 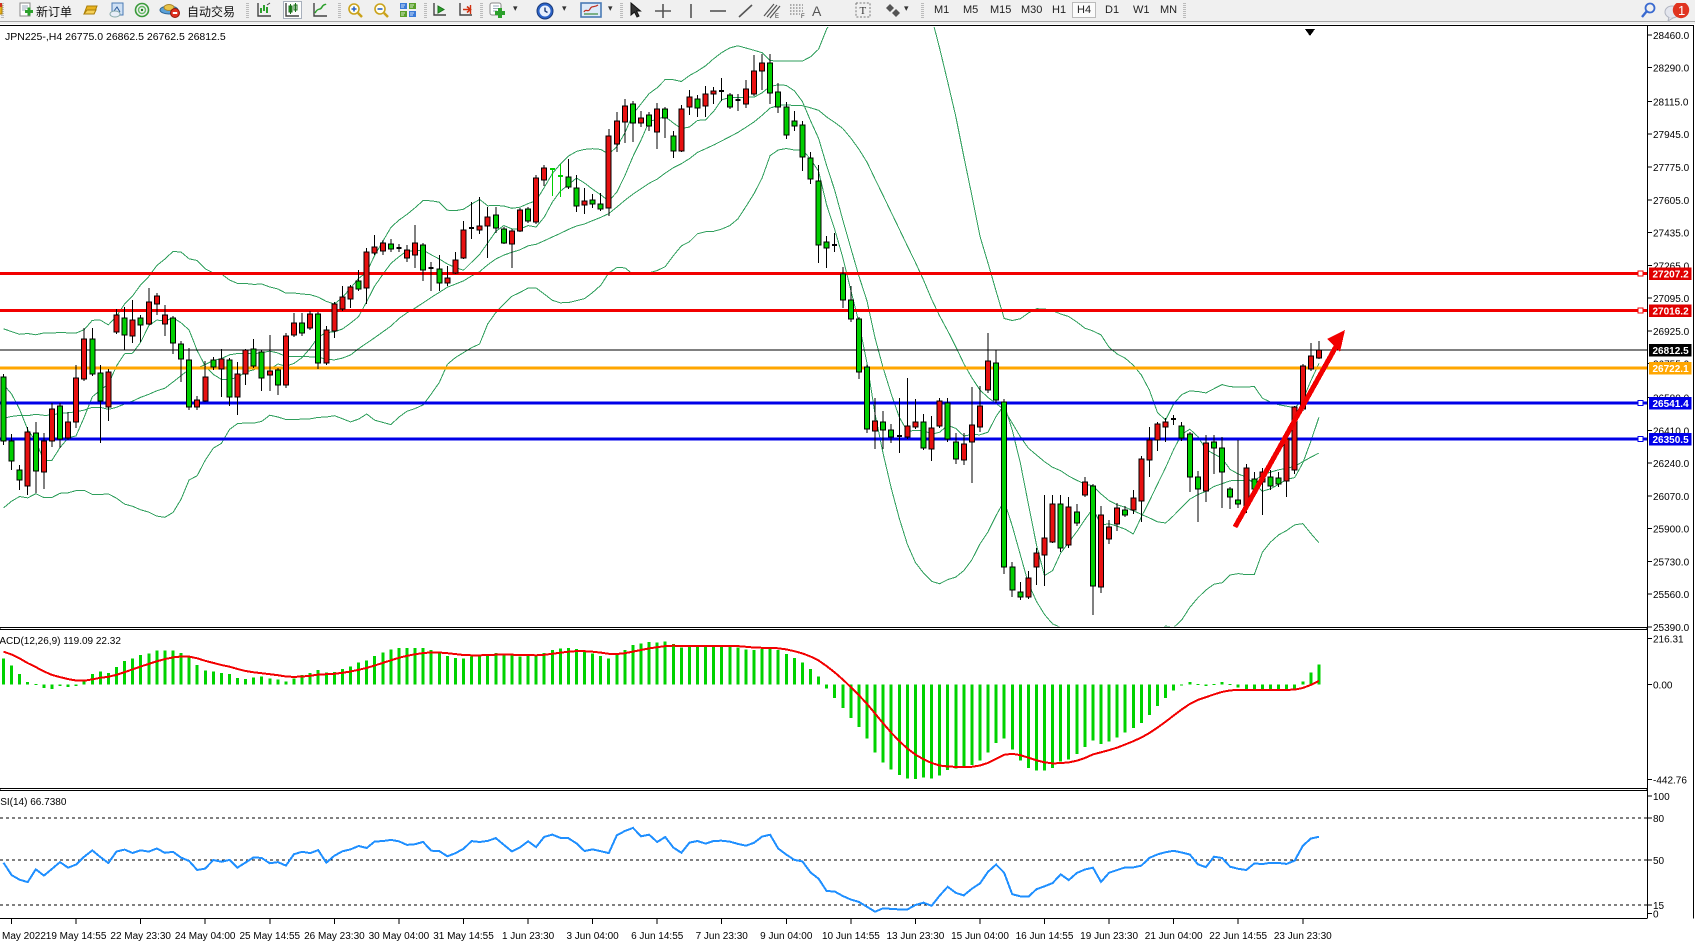 What do you see at coordinates (1671, 497) in the screenshot?
I see `svg-text: 26070.0` at bounding box center [1671, 497].